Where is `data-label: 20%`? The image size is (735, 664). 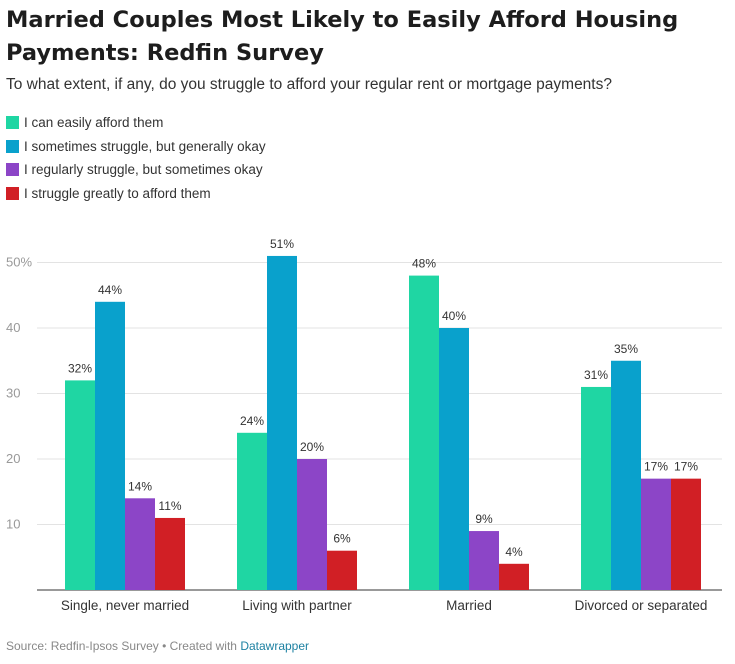
data-label: 20% is located at coordinates (312, 447).